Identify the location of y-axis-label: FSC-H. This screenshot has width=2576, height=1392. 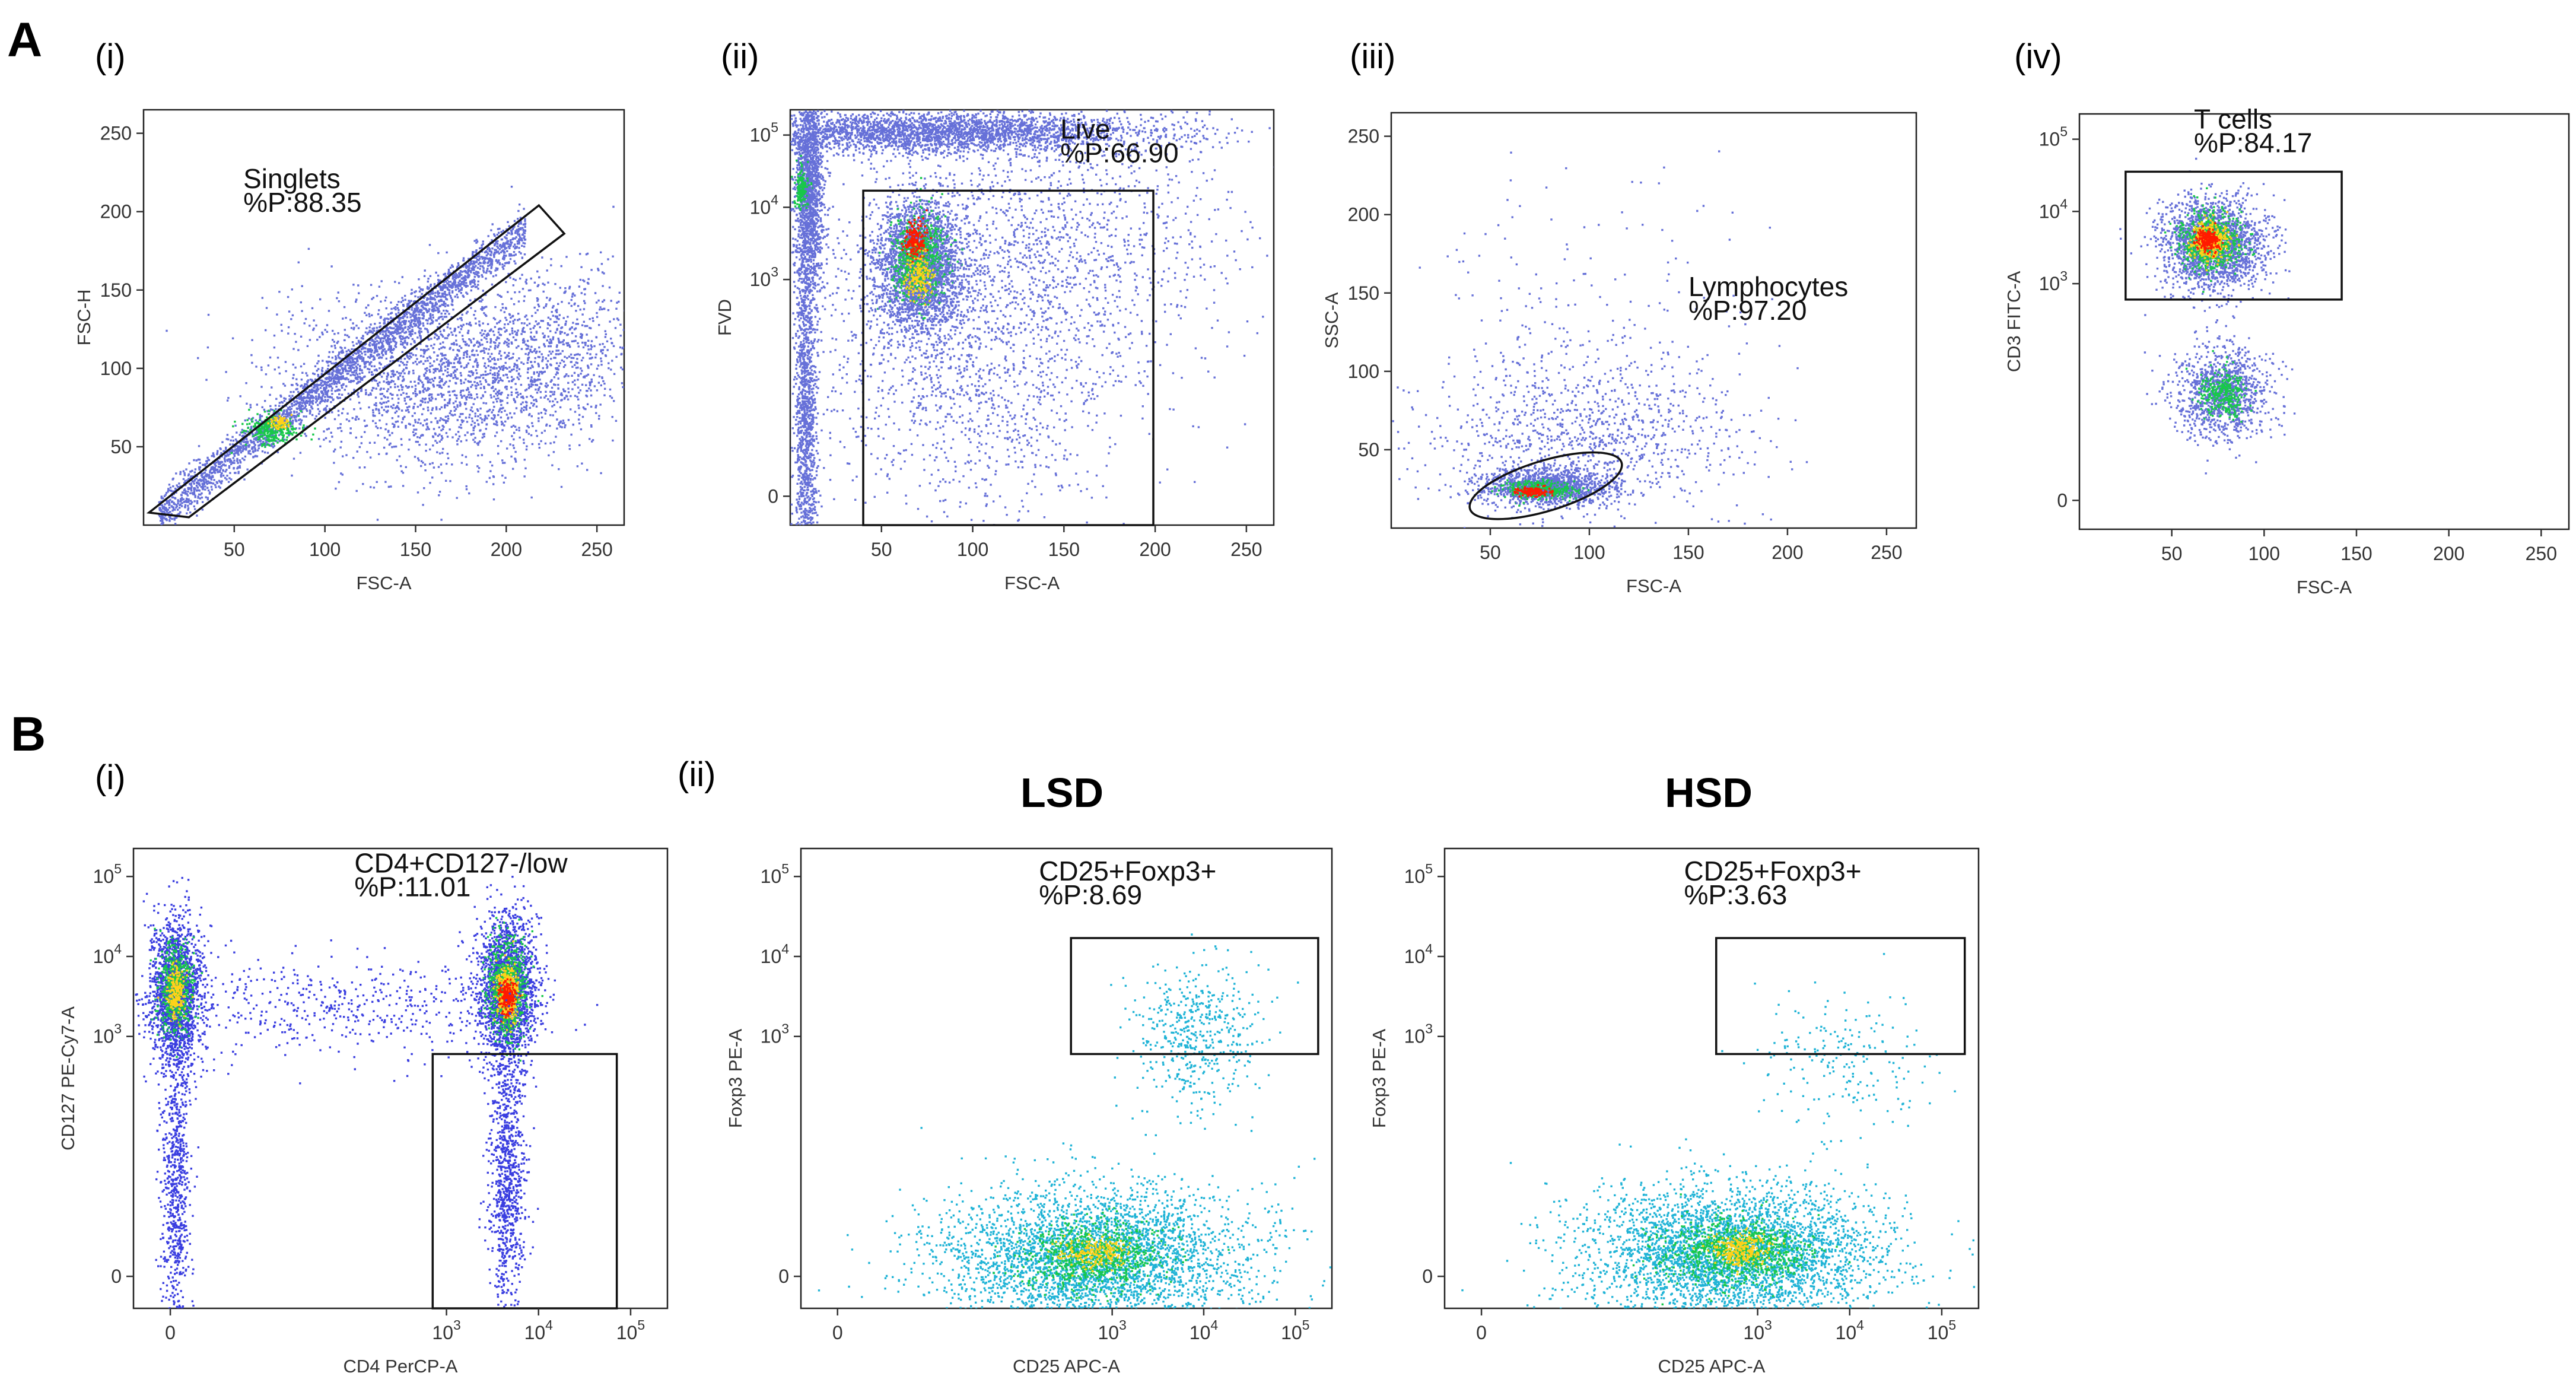
(84, 318).